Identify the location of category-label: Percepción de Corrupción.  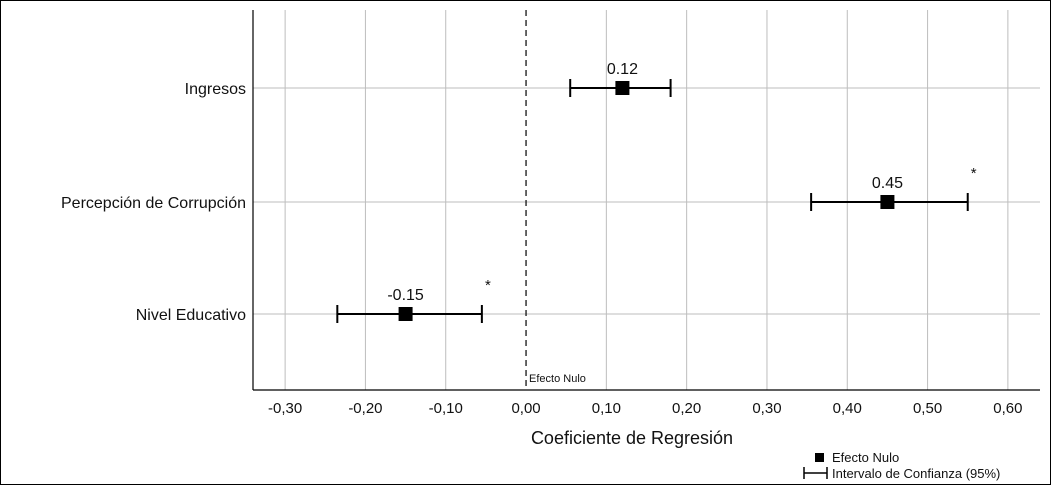
(153, 203).